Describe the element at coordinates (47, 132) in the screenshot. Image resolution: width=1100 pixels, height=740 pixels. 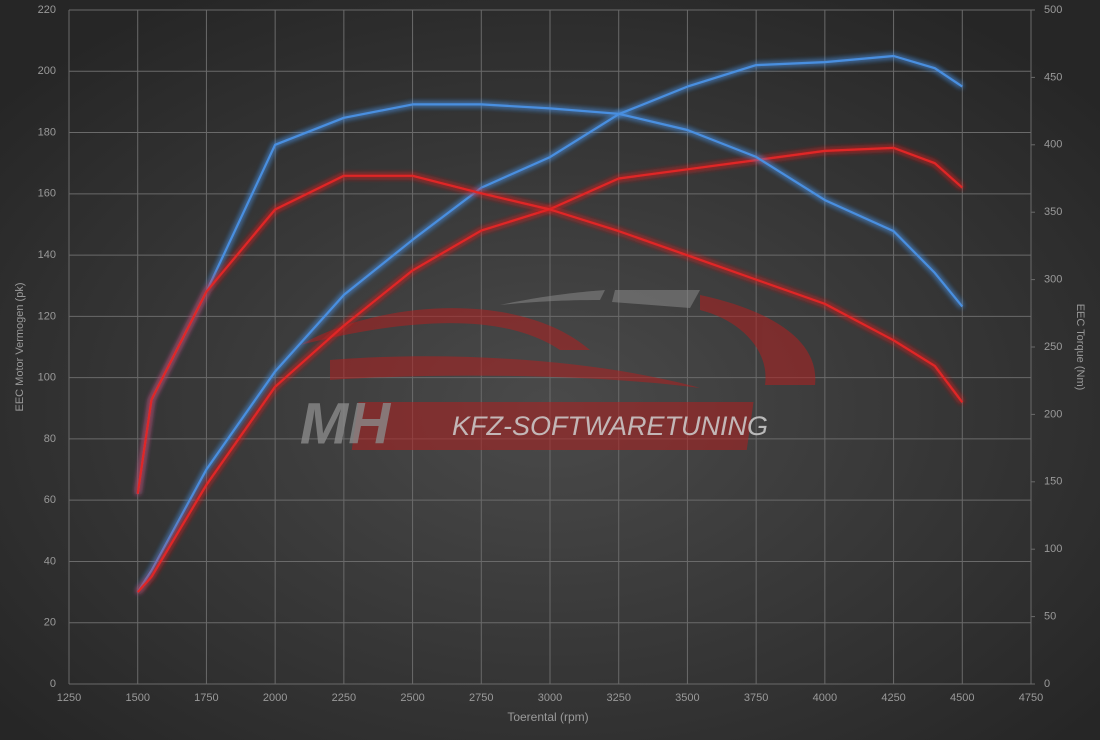
I see `y-tick-label: 180` at that location.